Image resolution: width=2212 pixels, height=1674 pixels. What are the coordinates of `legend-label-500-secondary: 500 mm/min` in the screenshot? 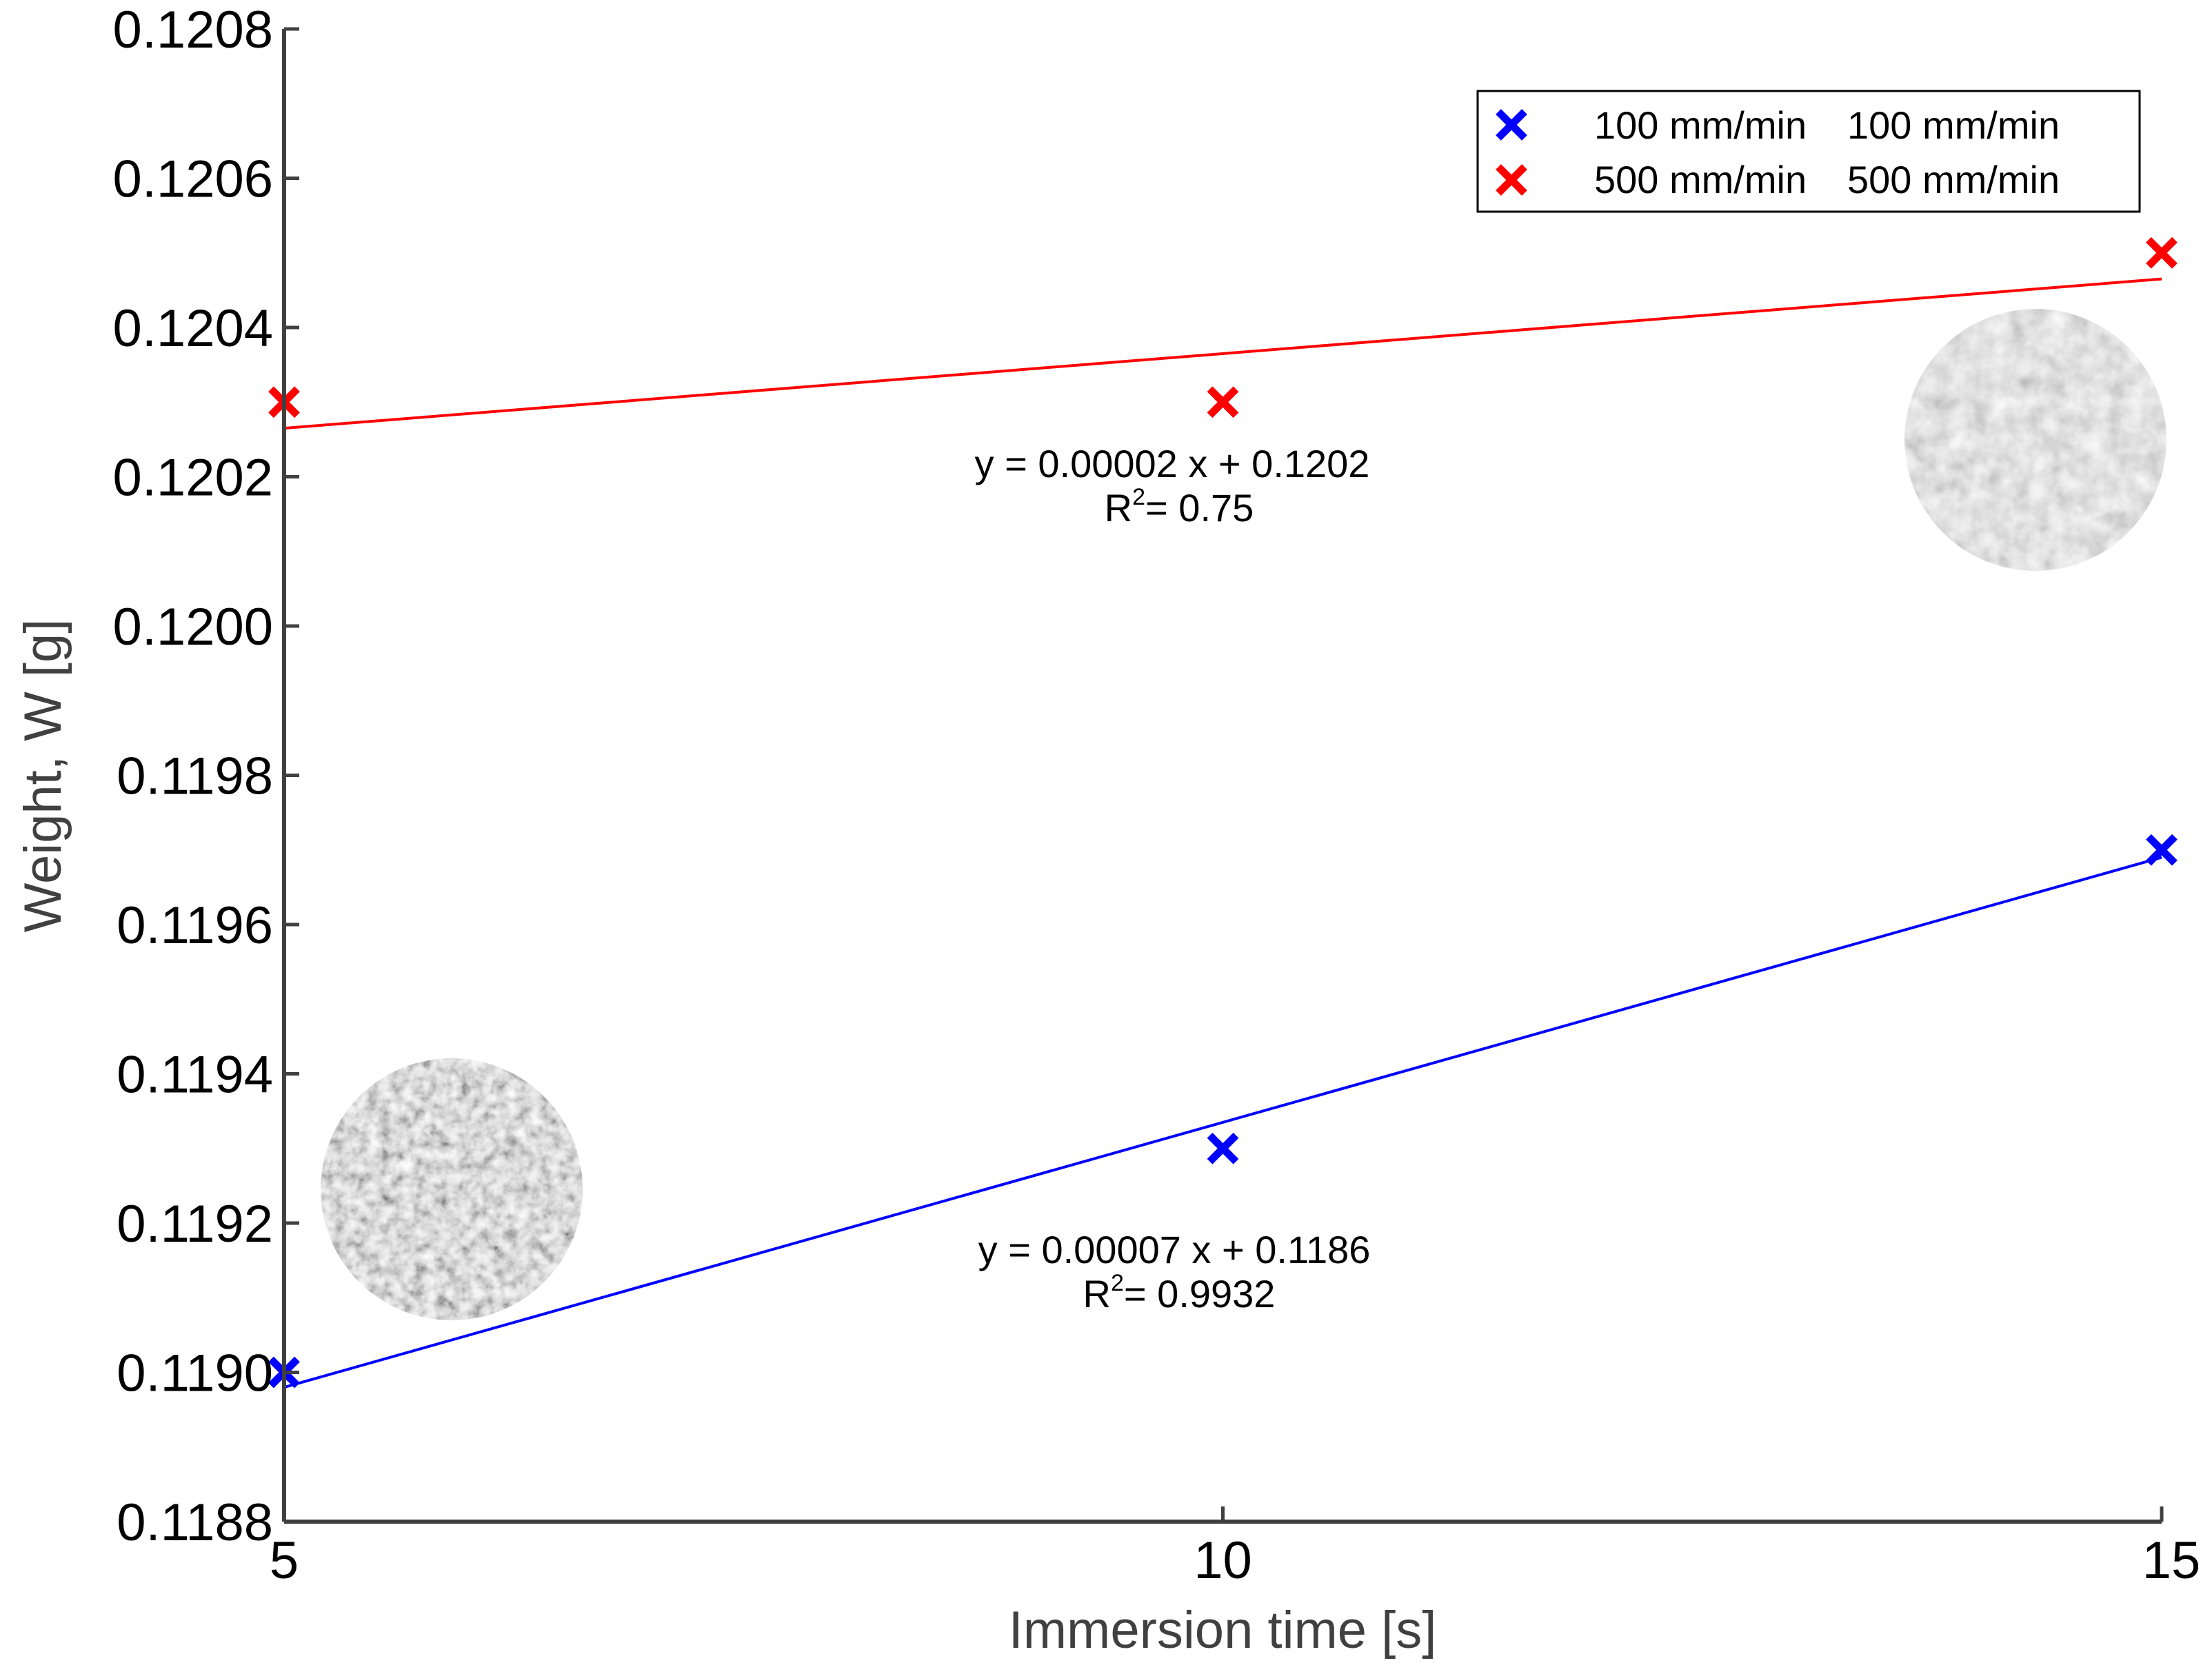 It's located at (1953, 179).